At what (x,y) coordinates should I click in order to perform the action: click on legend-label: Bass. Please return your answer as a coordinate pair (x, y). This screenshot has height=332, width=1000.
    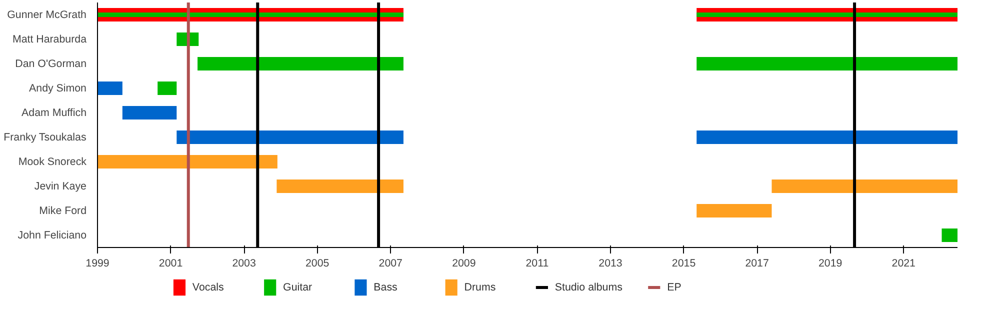
    Looking at the image, I should click on (386, 288).